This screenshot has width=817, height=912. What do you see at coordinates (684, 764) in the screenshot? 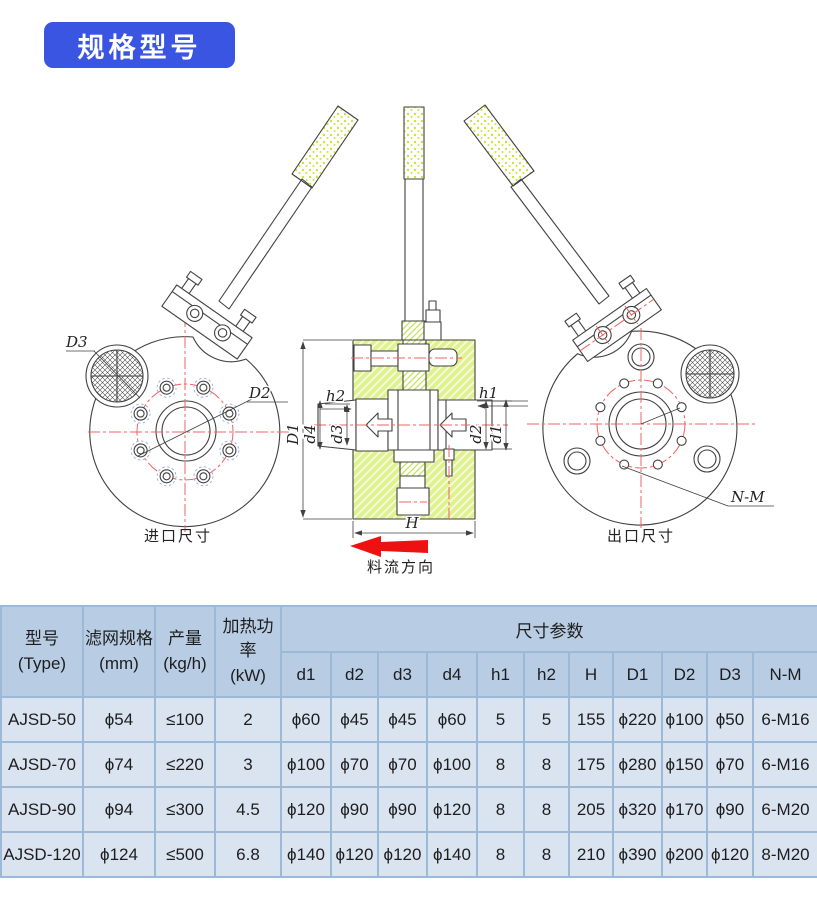
I see `cell-D2: ϕ150` at bounding box center [684, 764].